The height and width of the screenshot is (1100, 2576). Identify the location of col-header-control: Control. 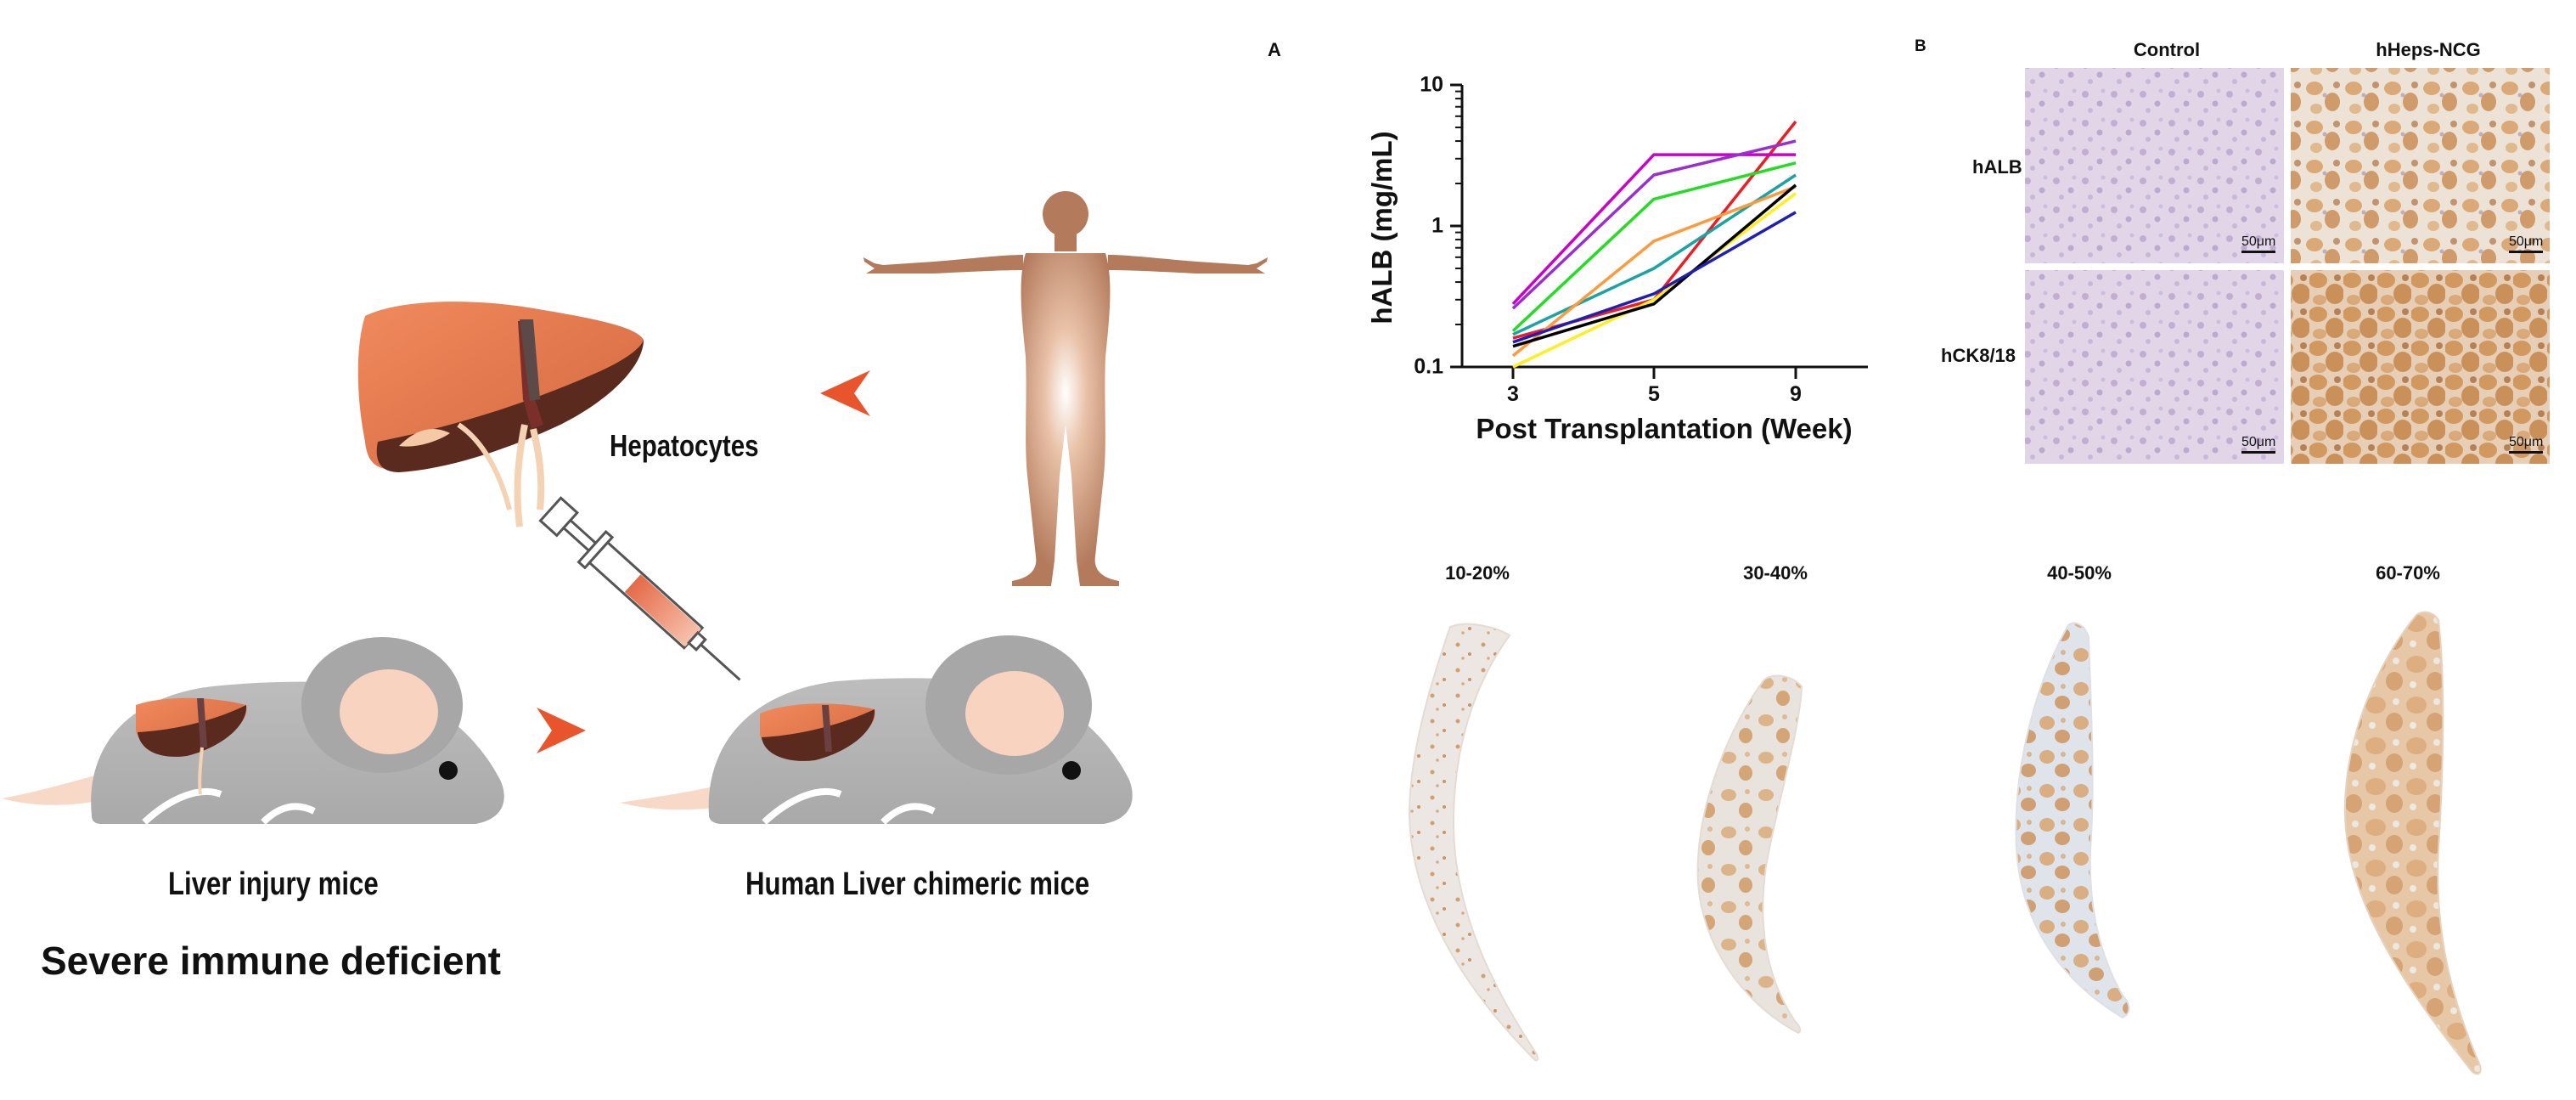
(2167, 49).